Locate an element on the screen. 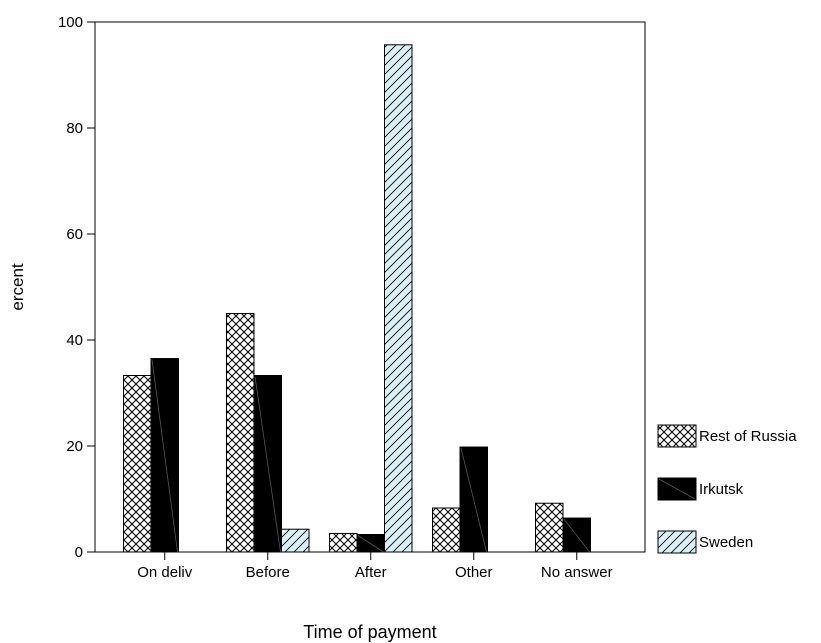 This screenshot has height=643, width=821. x-ticks: On deliv Before After Other No answer is located at coordinates (375, 566).